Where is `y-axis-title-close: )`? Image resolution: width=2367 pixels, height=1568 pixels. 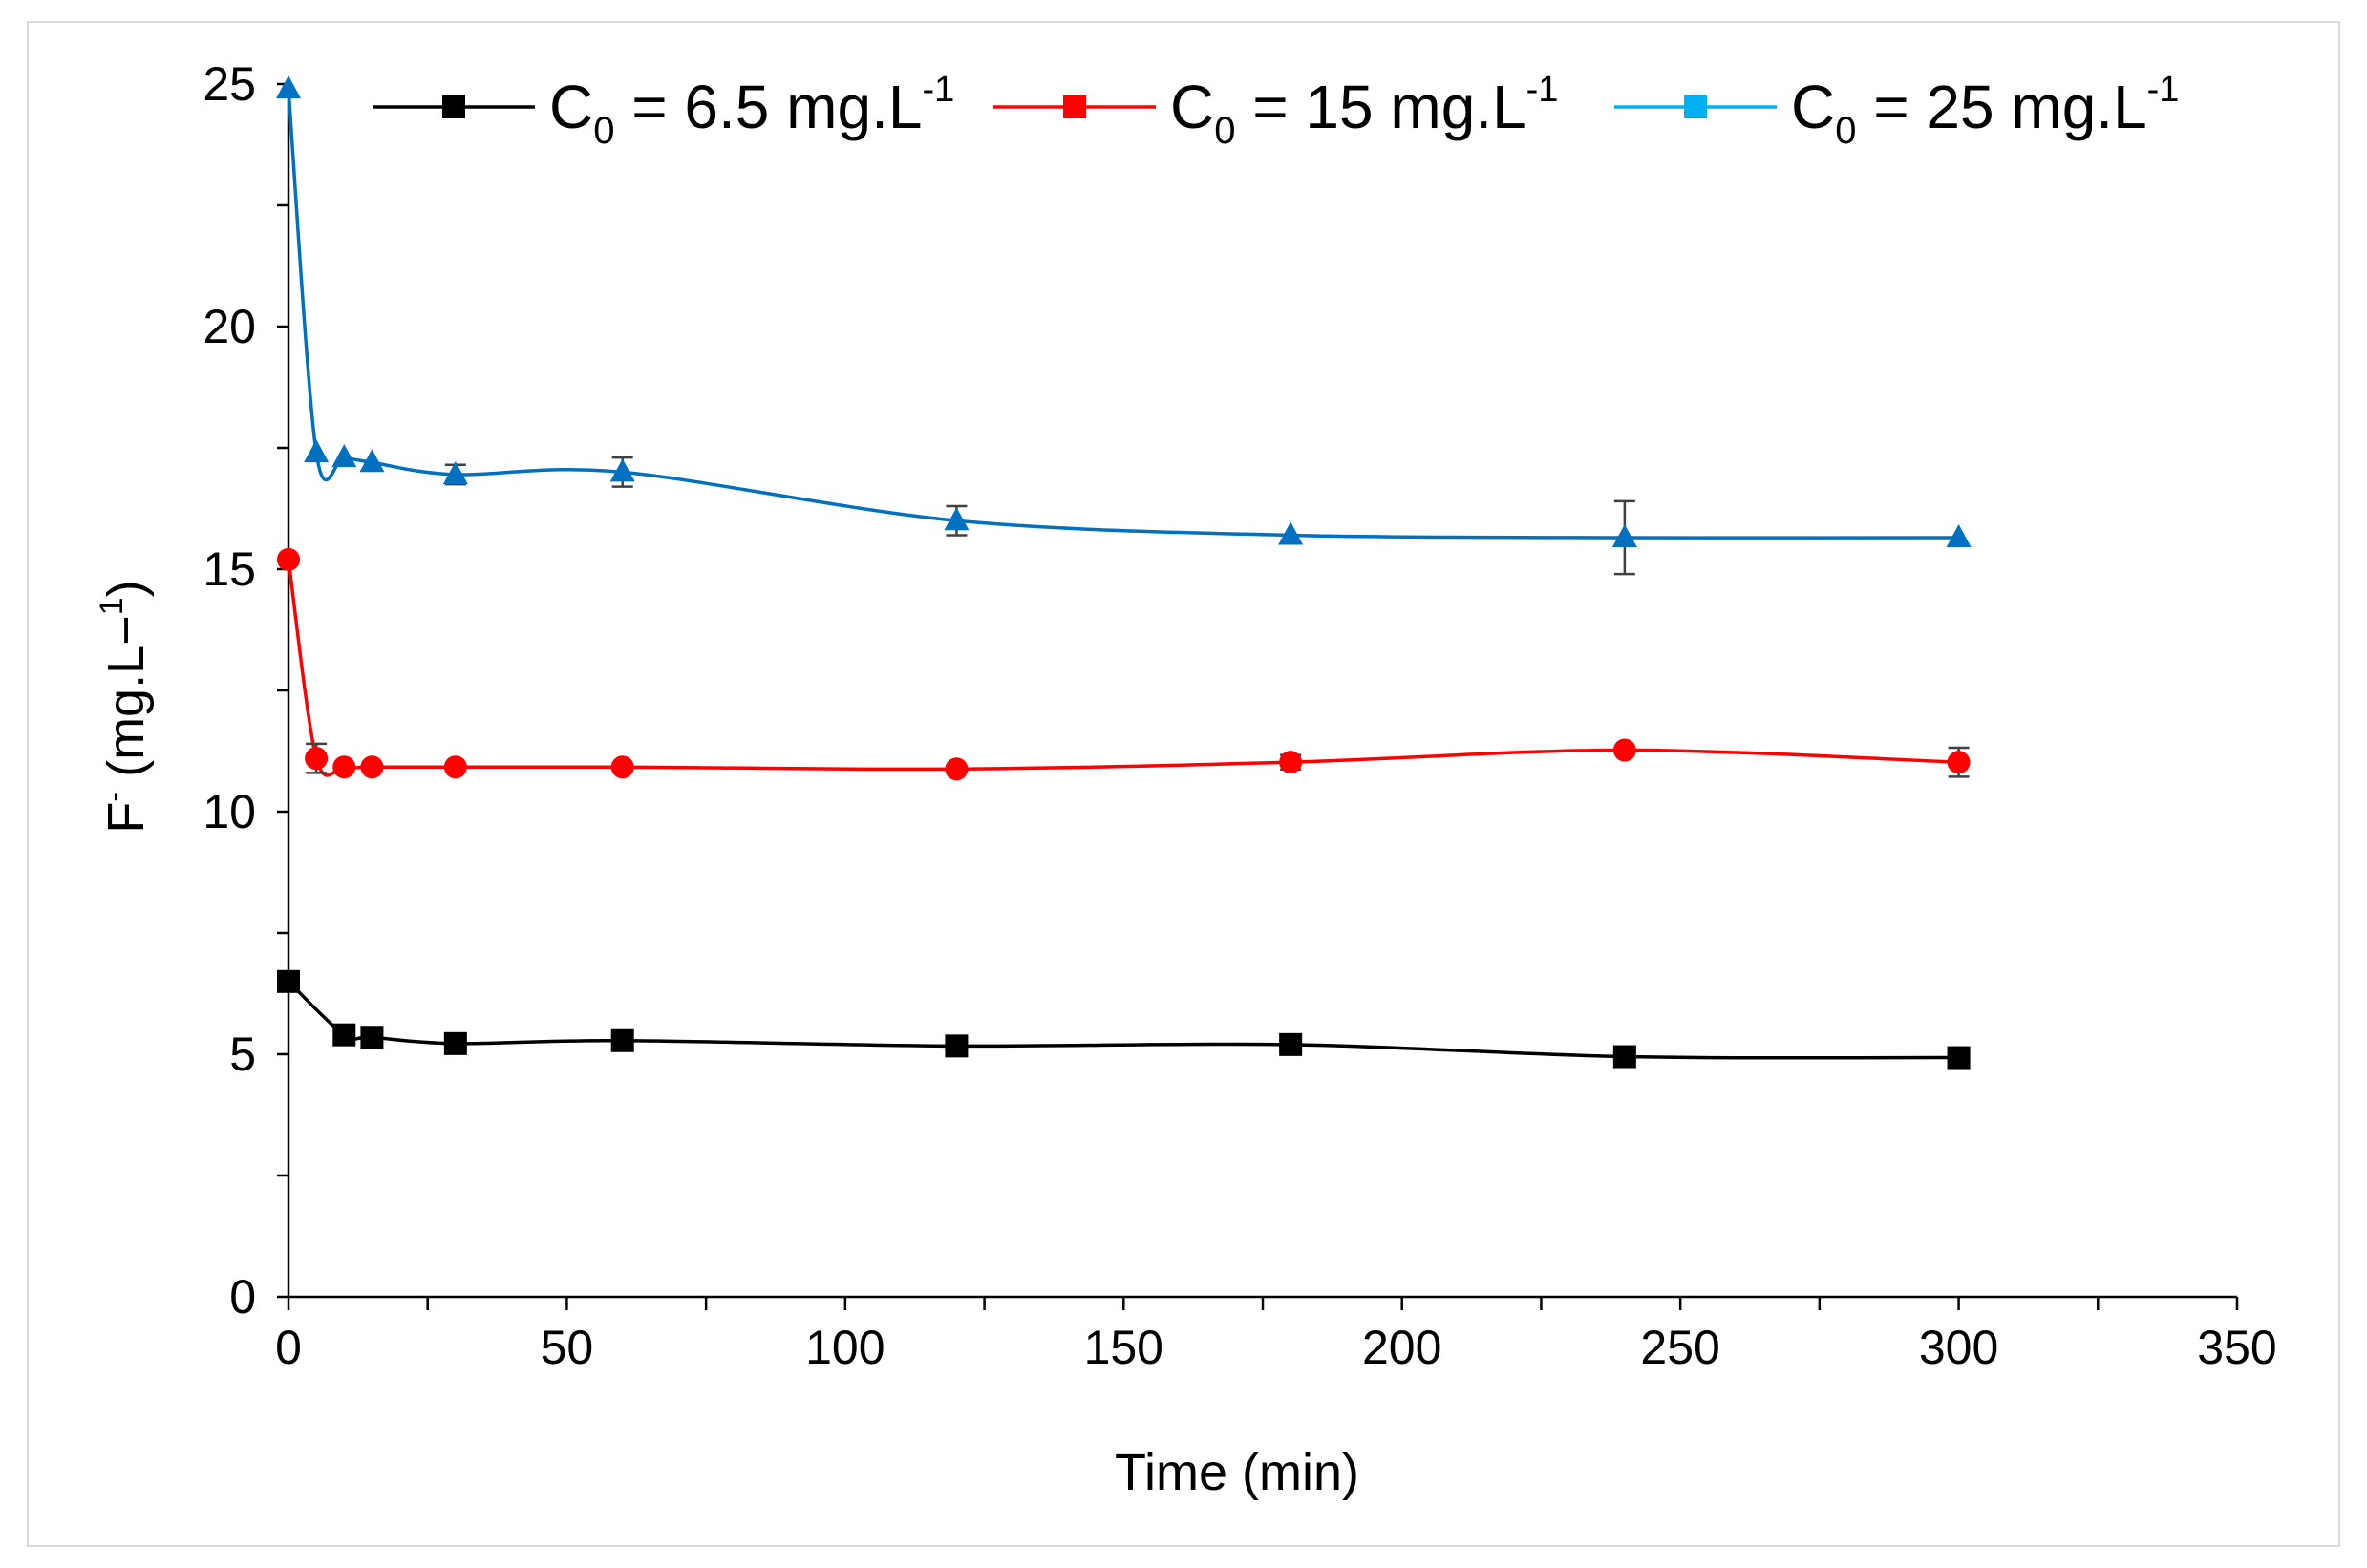 y-axis-title-close: ) is located at coordinates (126, 588).